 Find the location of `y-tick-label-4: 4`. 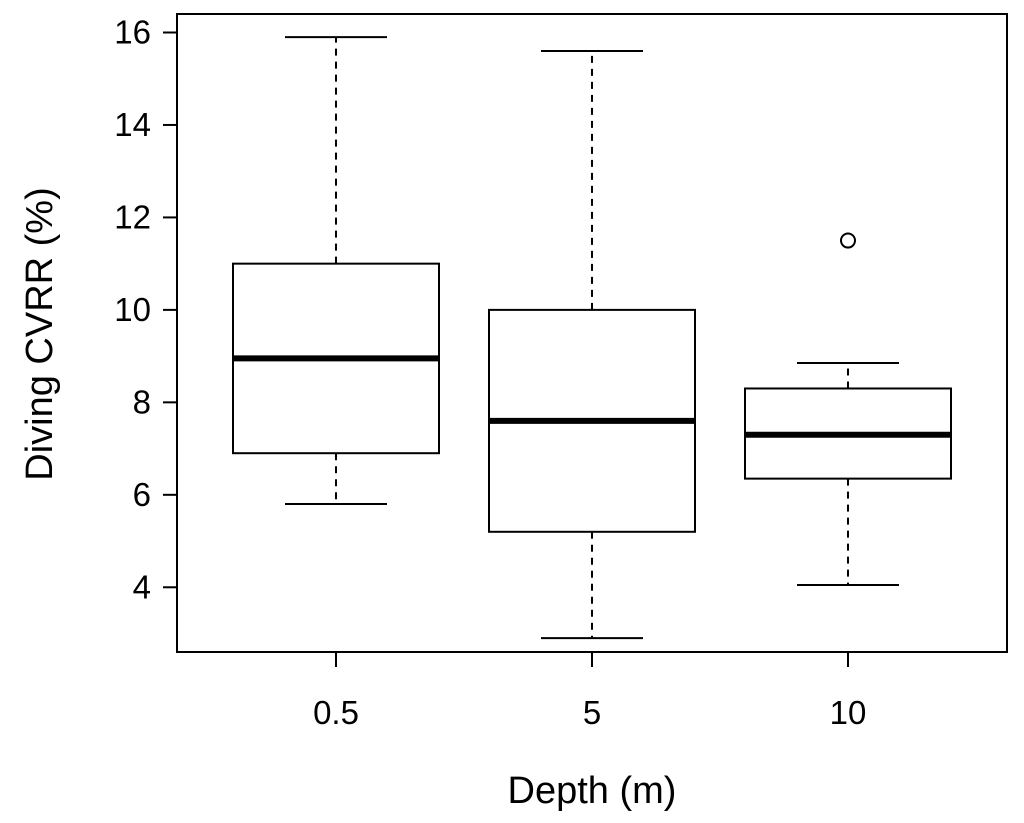

y-tick-label-4: 4 is located at coordinates (142, 586).